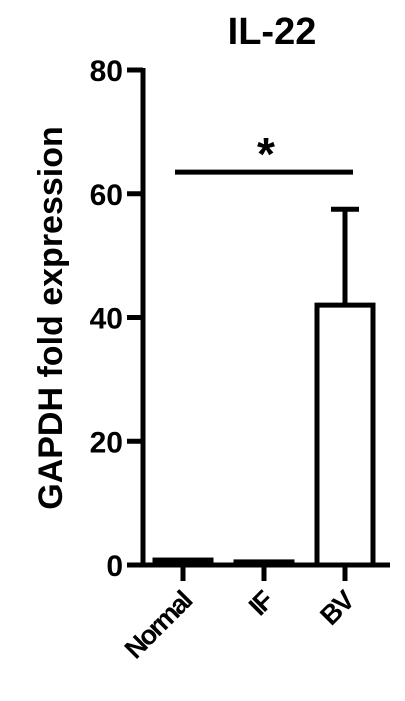  I want to click on chart-title: IL-22, so click(272, 32).